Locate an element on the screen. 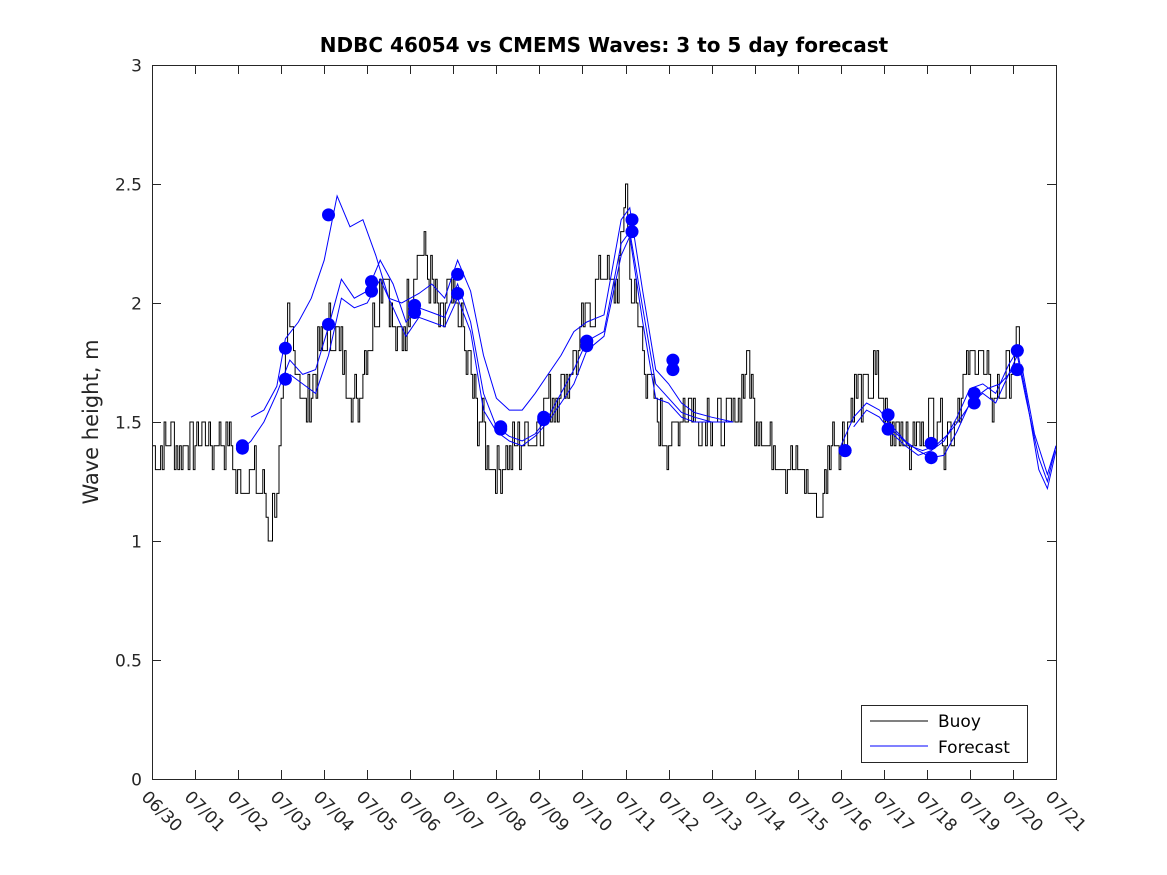 This screenshot has width=1167, height=875. legend-box is located at coordinates (944, 734).